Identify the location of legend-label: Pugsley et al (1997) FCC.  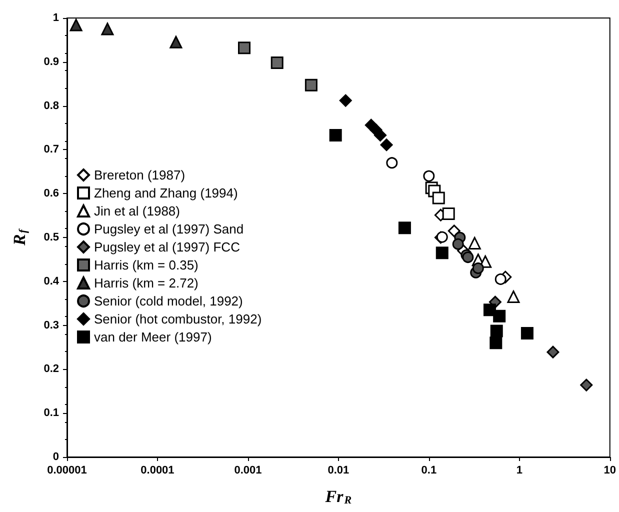
(167, 247).